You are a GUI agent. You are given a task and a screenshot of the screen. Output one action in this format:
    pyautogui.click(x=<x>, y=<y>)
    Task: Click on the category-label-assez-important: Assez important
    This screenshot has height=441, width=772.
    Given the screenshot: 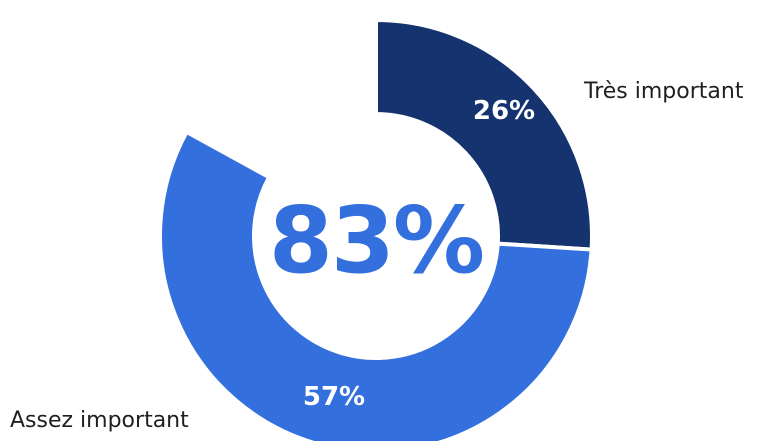 What is the action you would take?
    pyautogui.click(x=99, y=420)
    